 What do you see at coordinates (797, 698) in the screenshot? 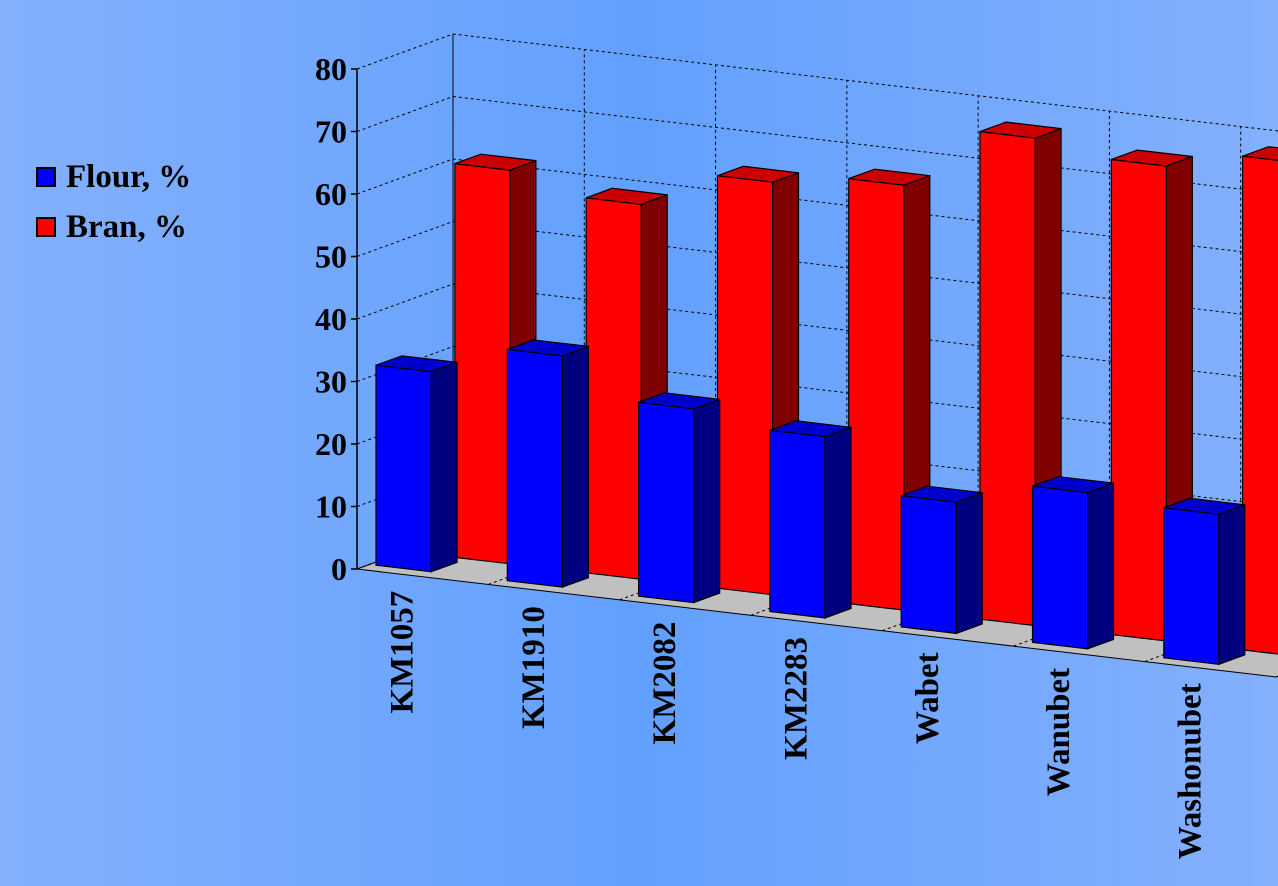
I see `x-tick-label: KM2283` at bounding box center [797, 698].